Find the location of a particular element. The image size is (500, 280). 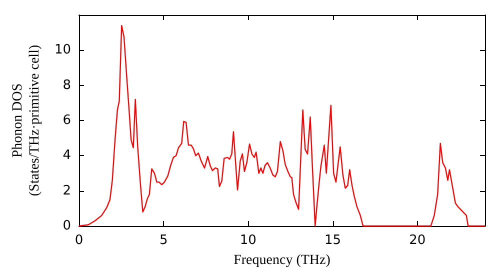

y-tick-label: 2 is located at coordinates (66, 190).